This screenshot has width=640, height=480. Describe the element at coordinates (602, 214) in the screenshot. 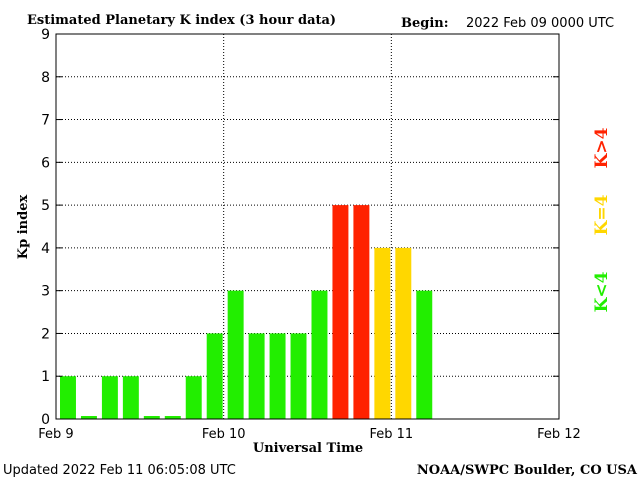

I see `legend-k-equal-4: K=4` at that location.